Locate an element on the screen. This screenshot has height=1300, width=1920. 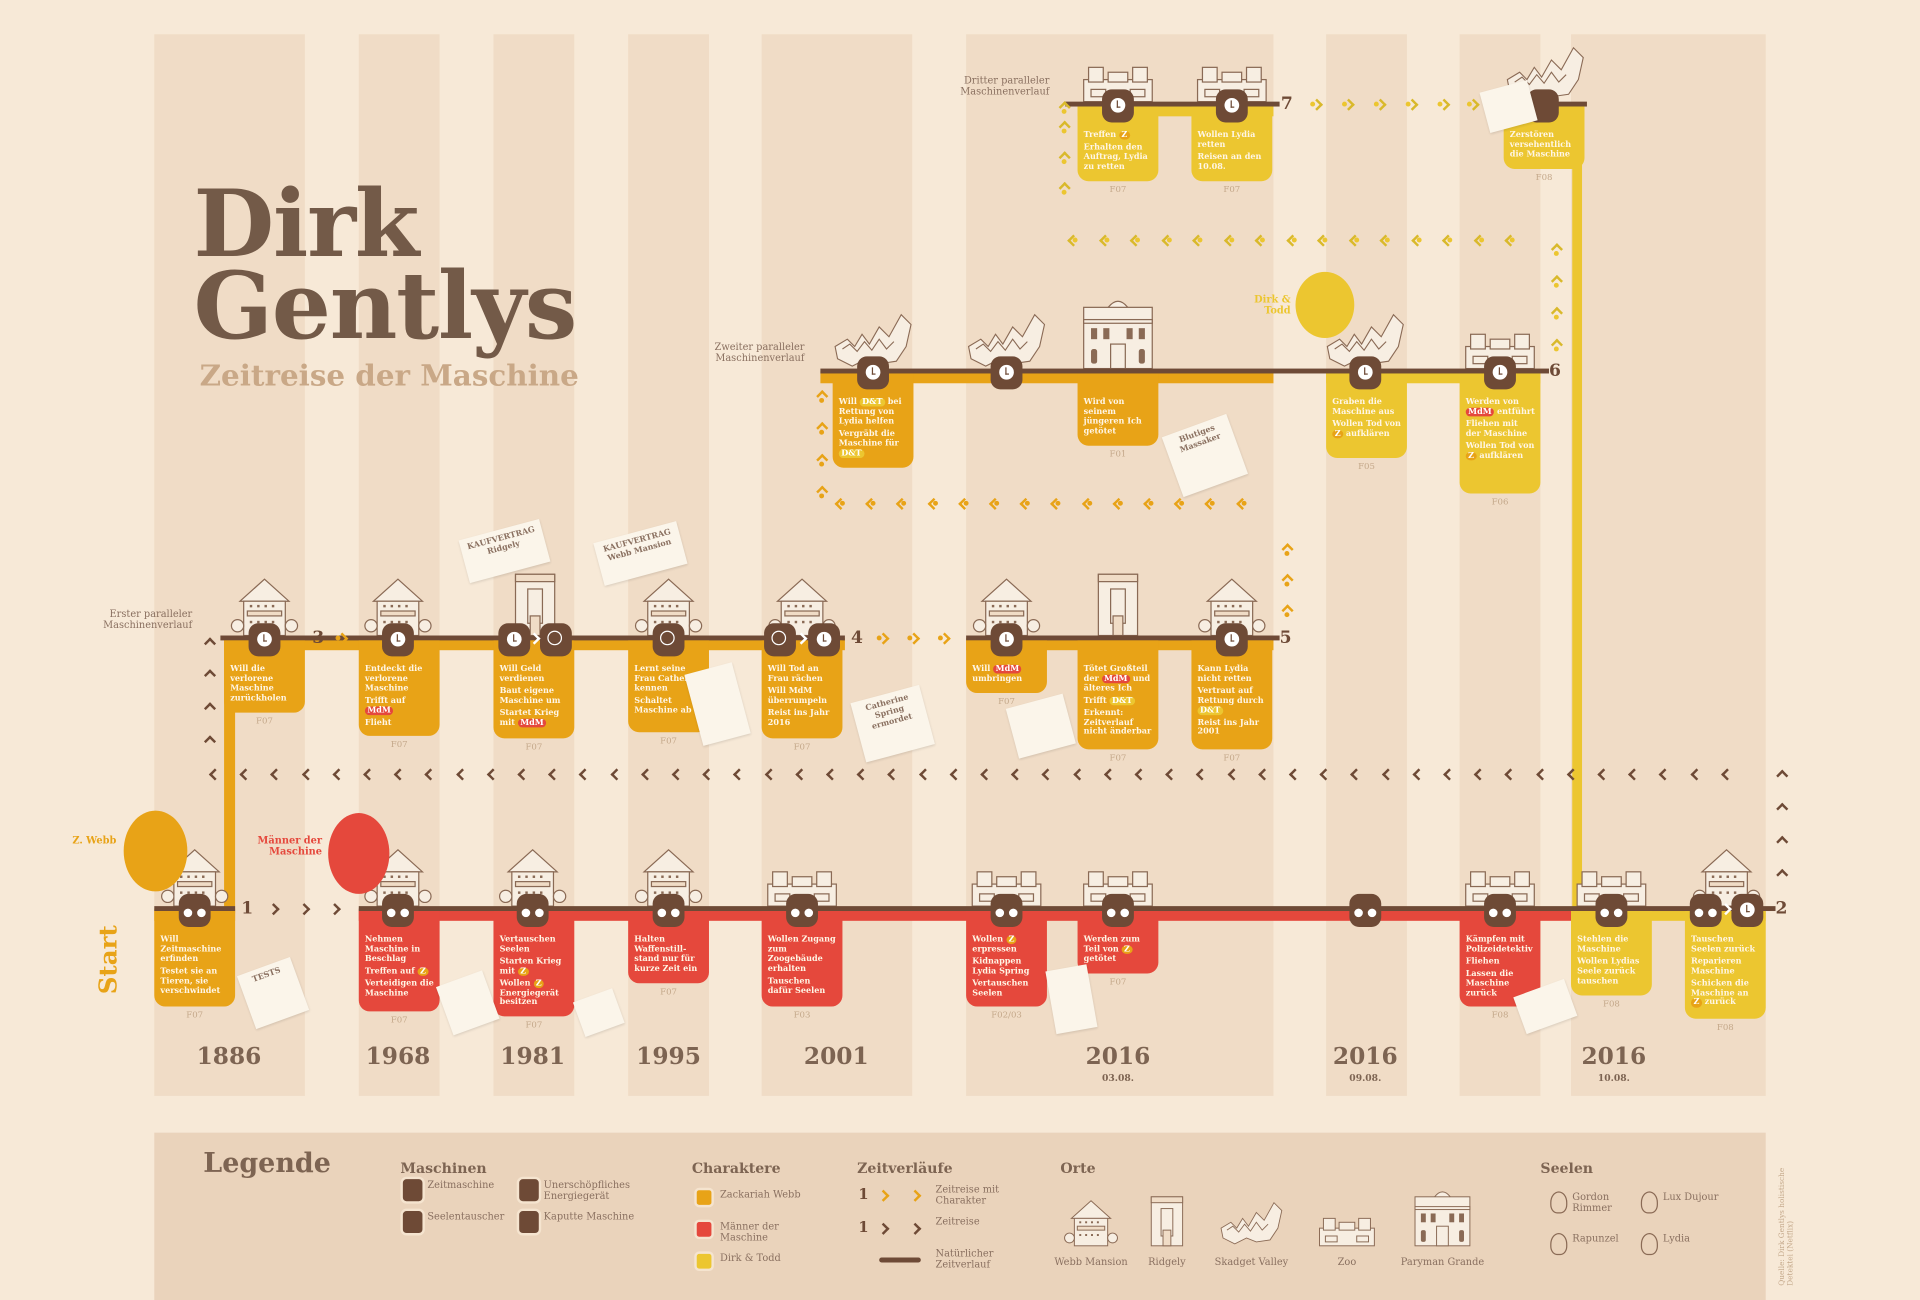
place-icon-paryman is located at coordinates (1442, 1217).